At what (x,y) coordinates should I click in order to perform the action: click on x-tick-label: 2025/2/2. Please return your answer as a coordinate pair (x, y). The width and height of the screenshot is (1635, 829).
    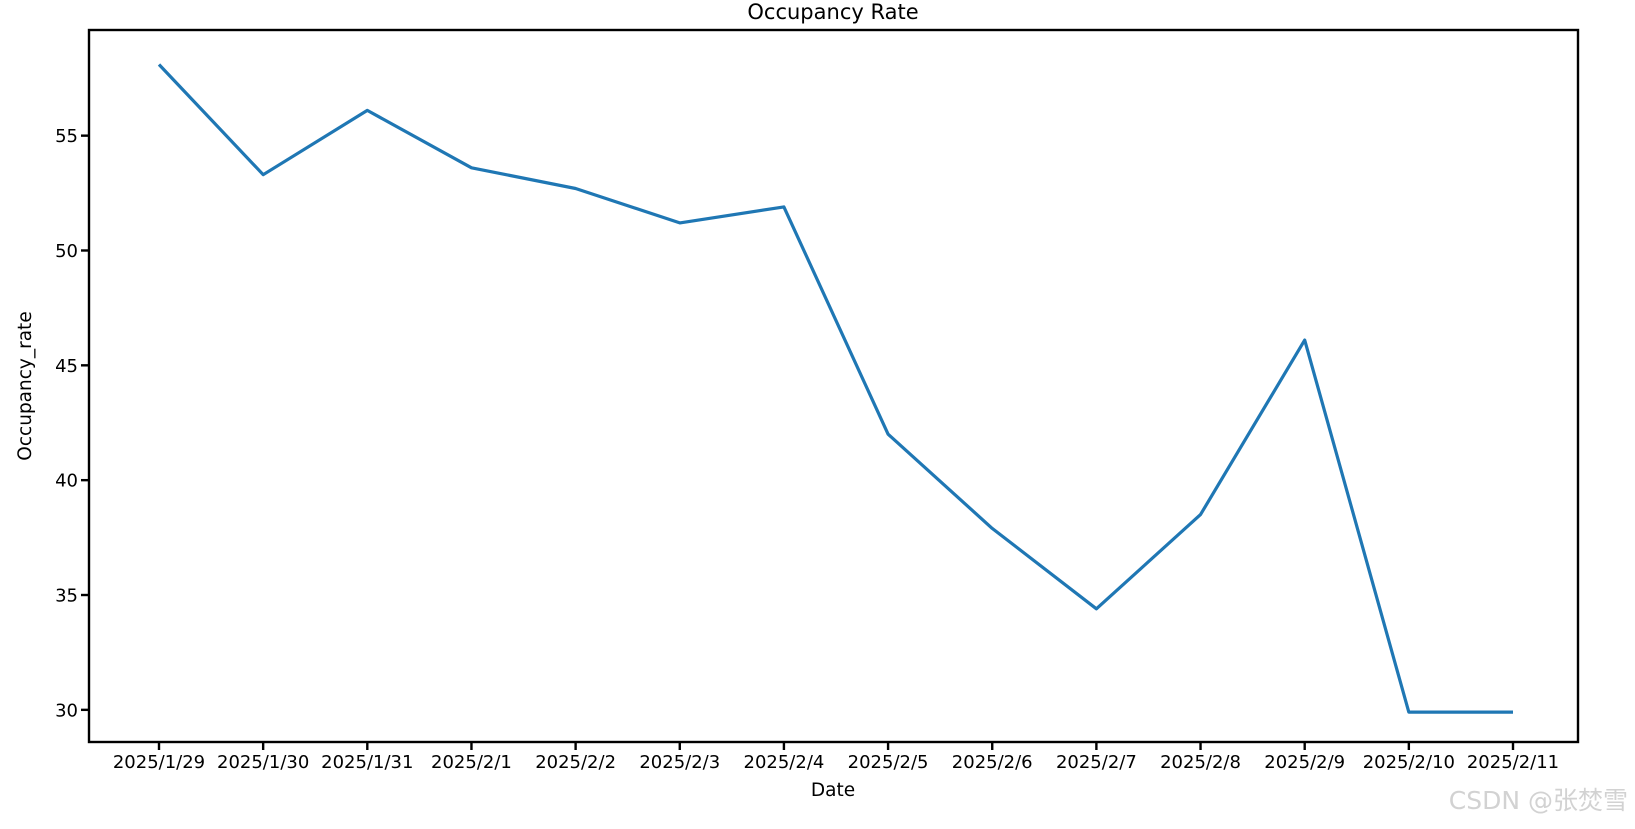
    Looking at the image, I should click on (575, 762).